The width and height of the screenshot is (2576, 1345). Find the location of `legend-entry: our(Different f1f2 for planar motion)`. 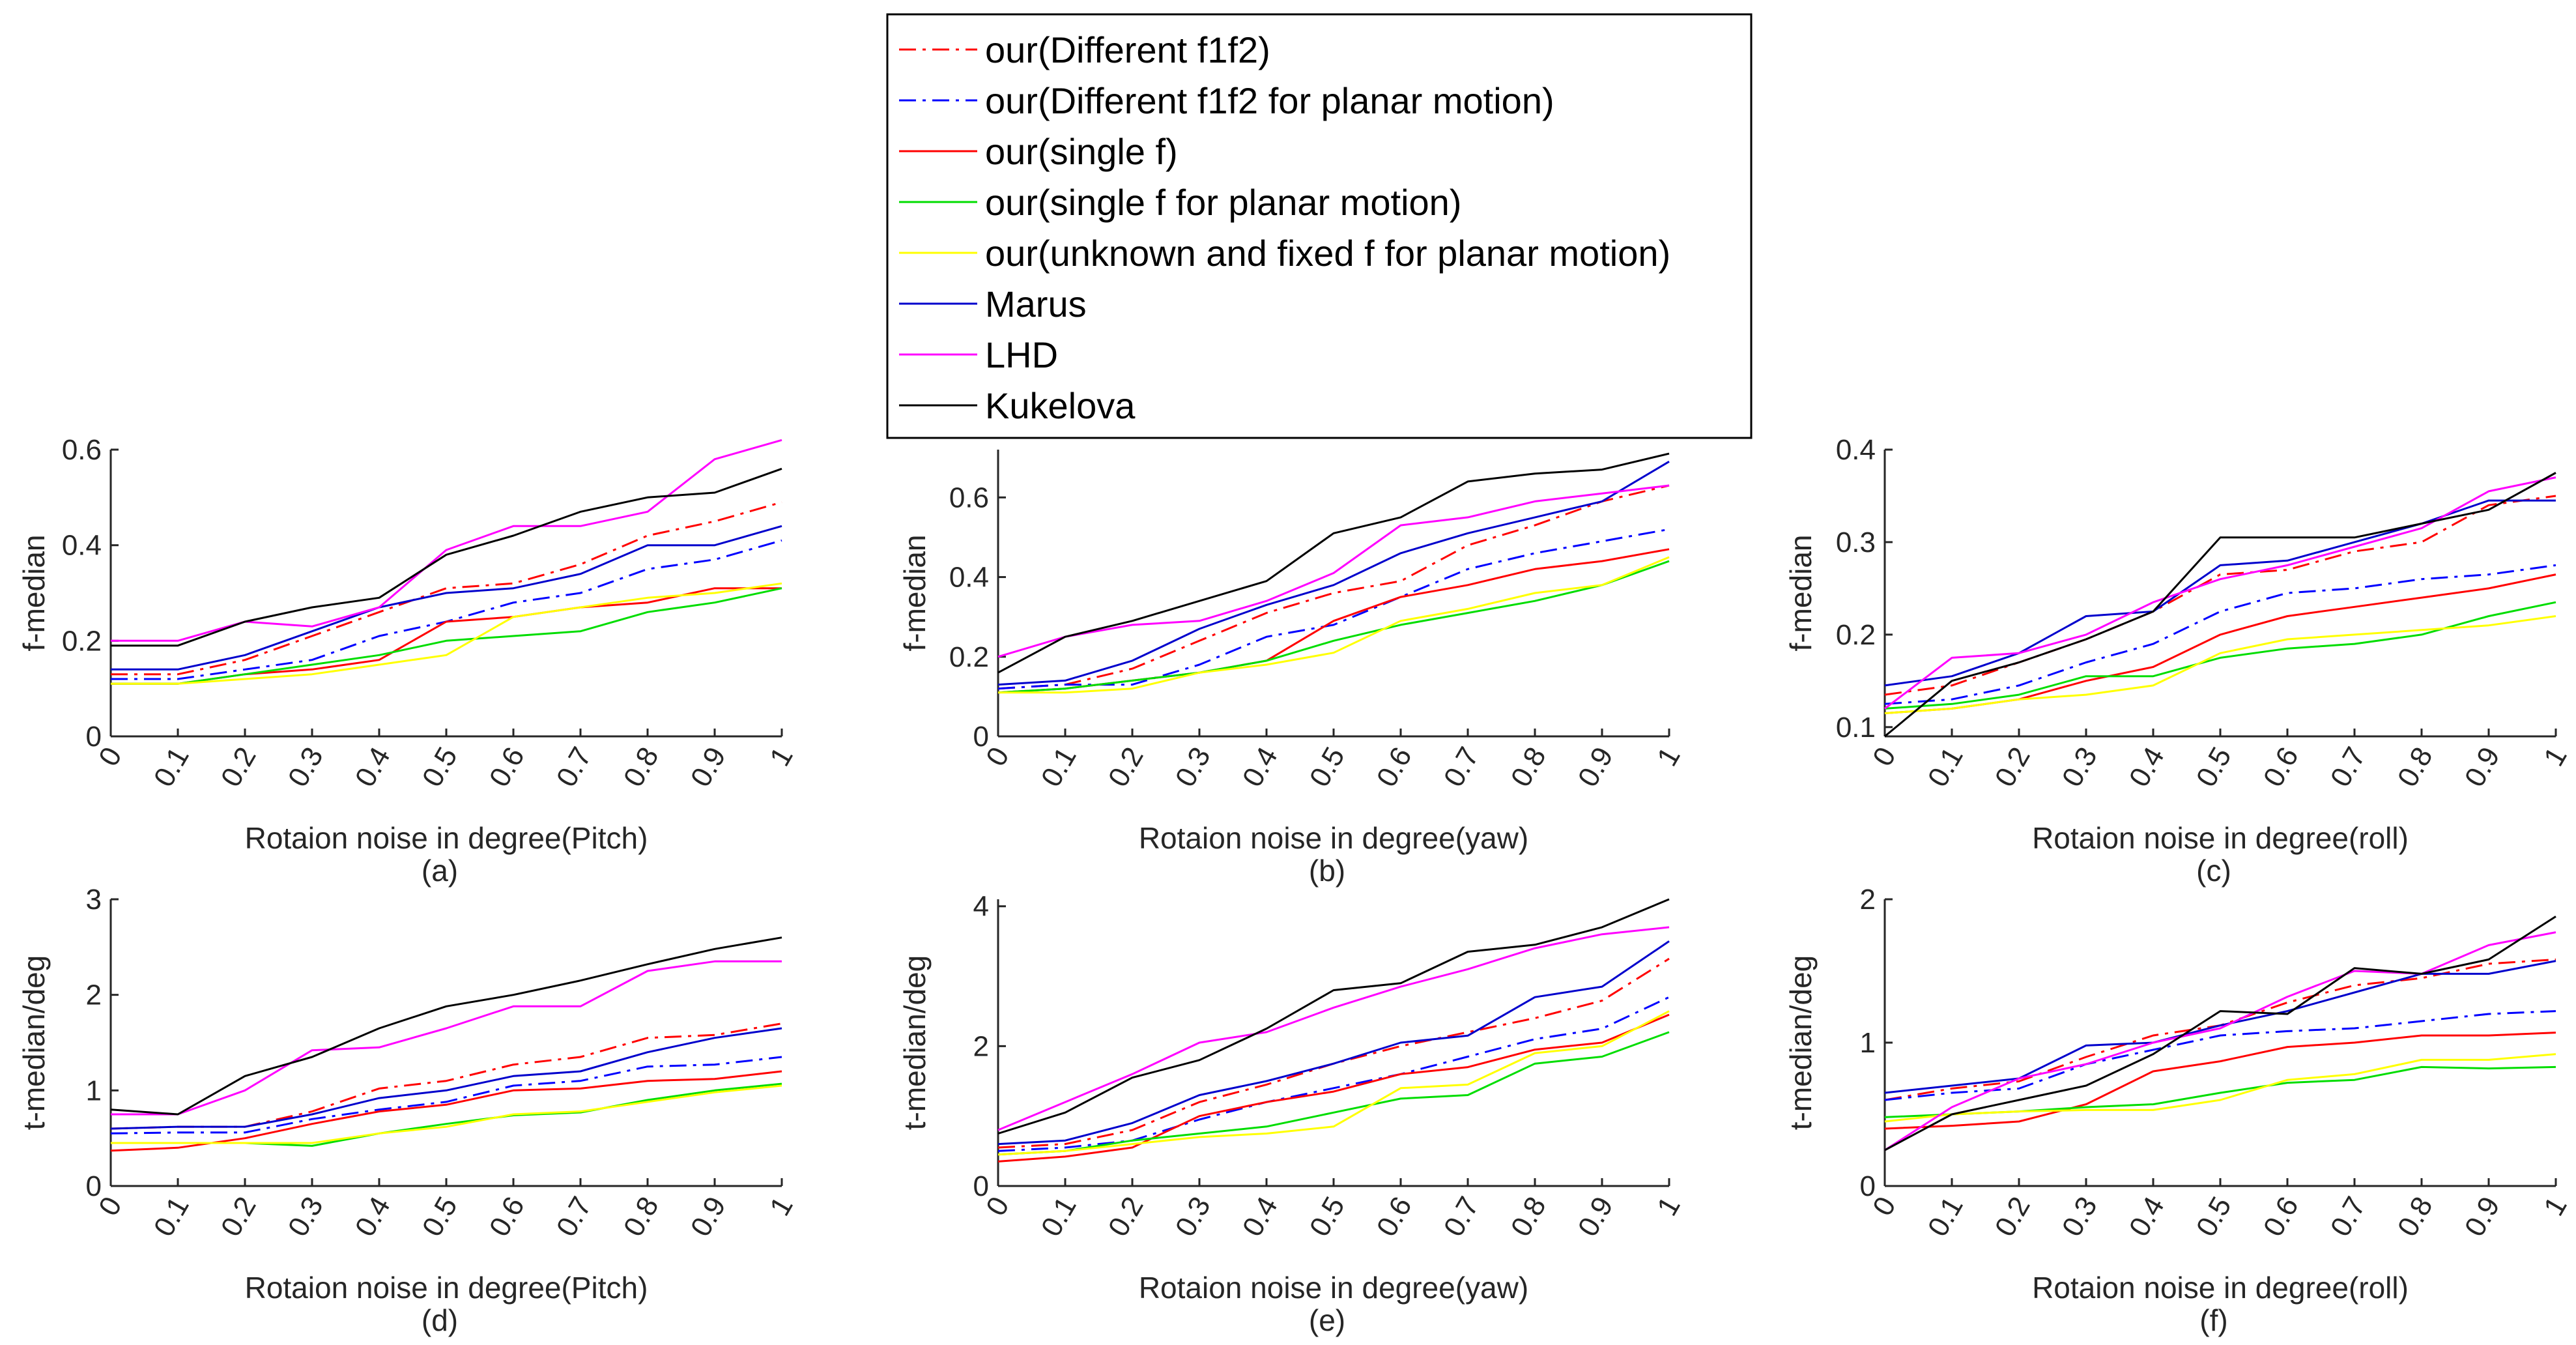

legend-entry: our(Different f1f2 for planar motion) is located at coordinates (1226, 100).